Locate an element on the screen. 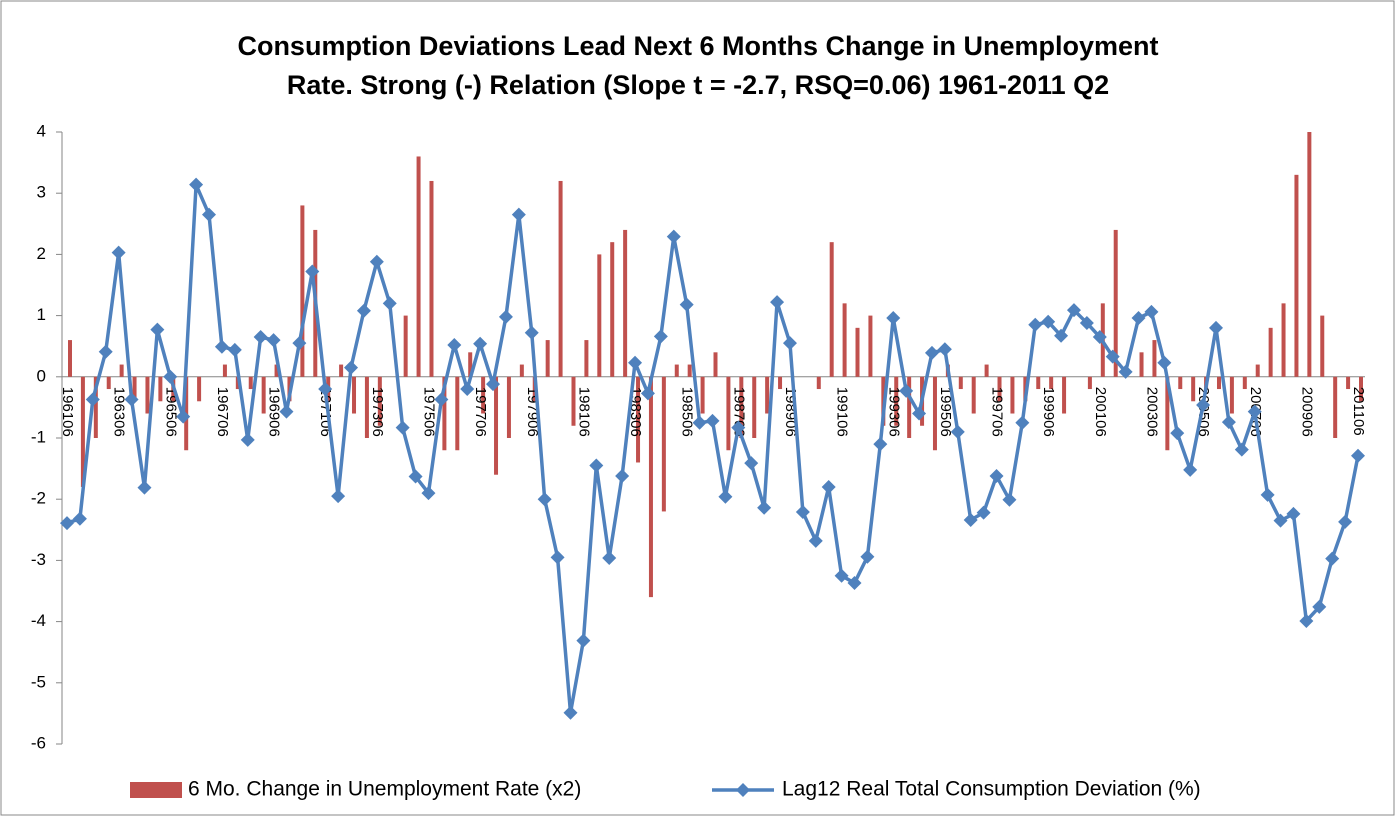 This screenshot has width=1396, height=817. x-tick-label: 199706 is located at coordinates (997, 412).